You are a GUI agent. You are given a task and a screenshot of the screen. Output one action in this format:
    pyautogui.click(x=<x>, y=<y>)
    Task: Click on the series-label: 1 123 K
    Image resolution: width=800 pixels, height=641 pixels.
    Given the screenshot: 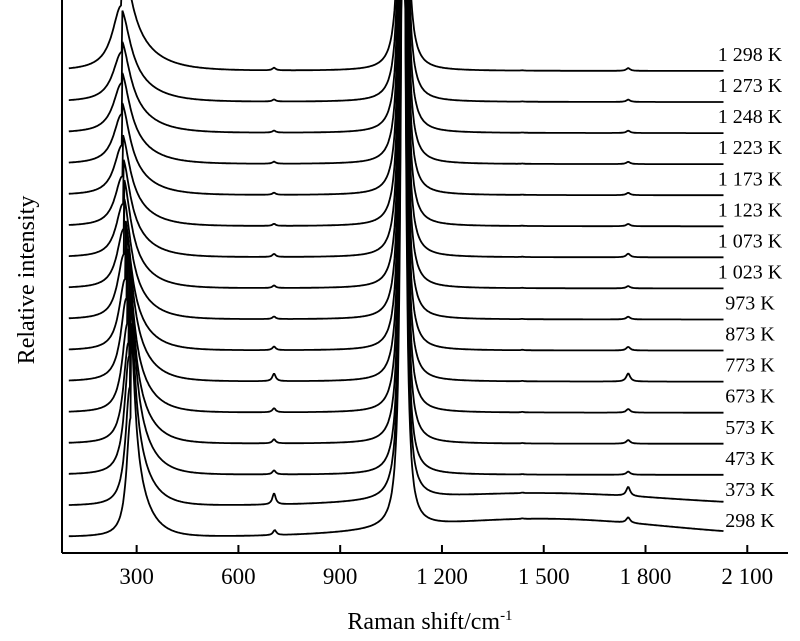 What is the action you would take?
    pyautogui.click(x=750, y=210)
    